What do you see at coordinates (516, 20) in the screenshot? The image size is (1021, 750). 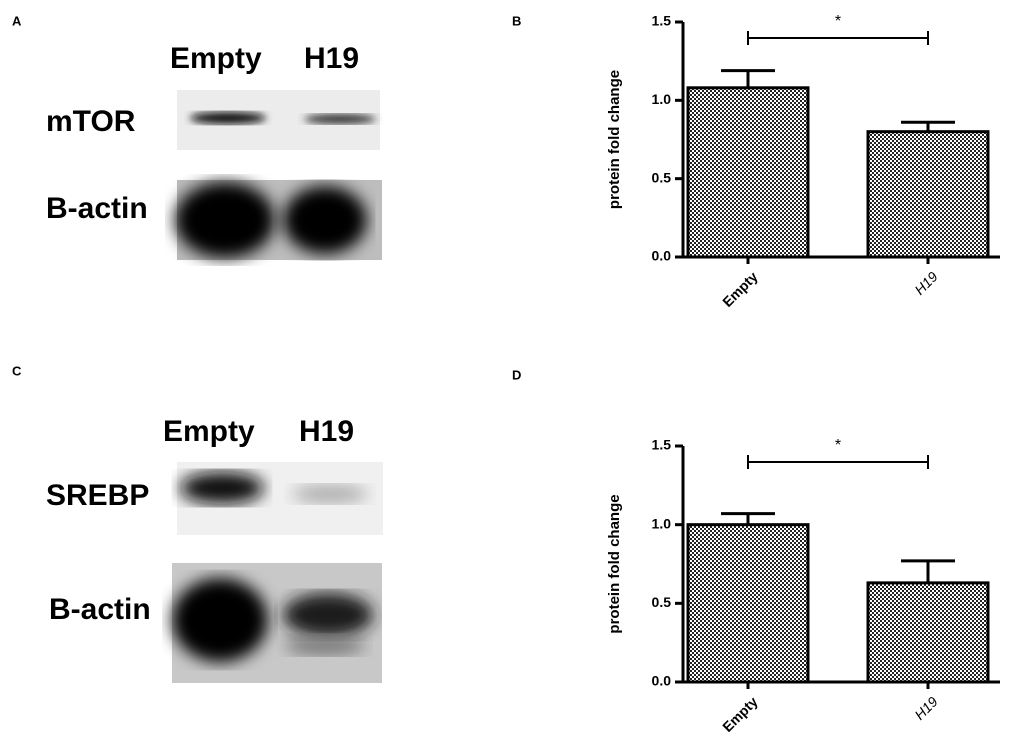 I see `panel-label: B` at bounding box center [516, 20].